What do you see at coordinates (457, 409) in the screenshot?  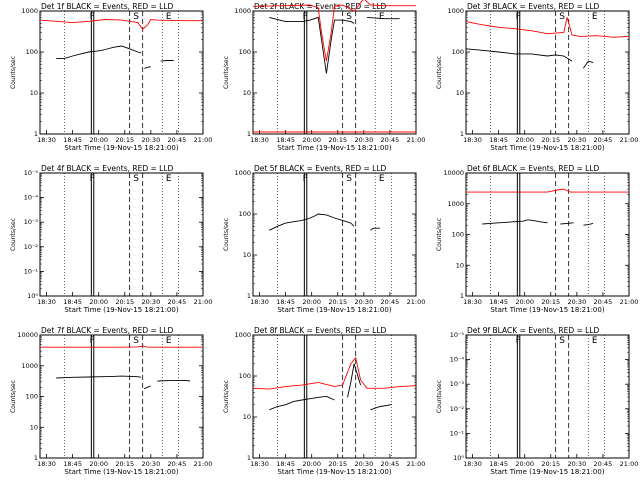 I see `y-tick-label: 10⁻²` at bounding box center [457, 409].